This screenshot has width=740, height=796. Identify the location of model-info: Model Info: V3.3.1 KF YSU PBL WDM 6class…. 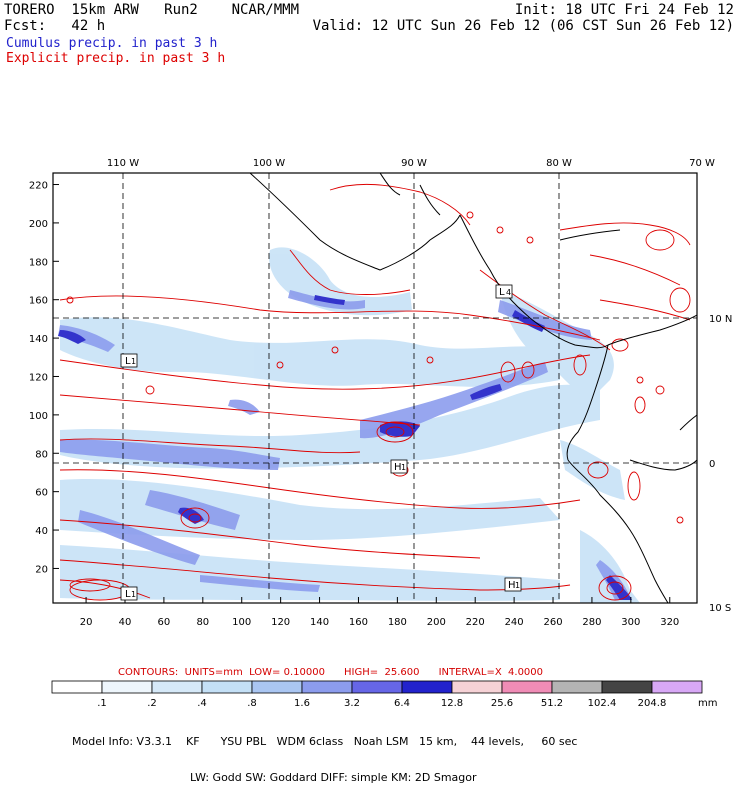
(324, 754).